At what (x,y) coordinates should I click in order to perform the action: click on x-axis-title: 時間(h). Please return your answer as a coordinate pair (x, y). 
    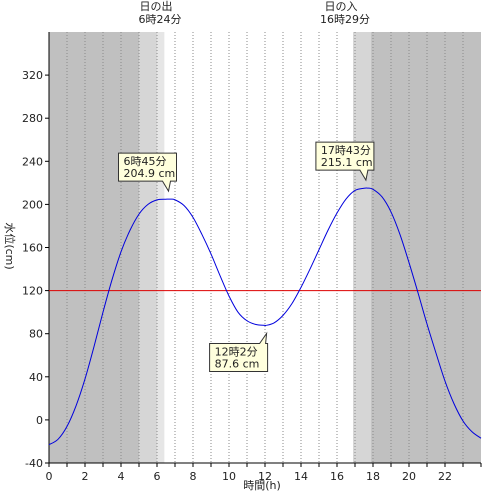
    Looking at the image, I should click on (262, 485).